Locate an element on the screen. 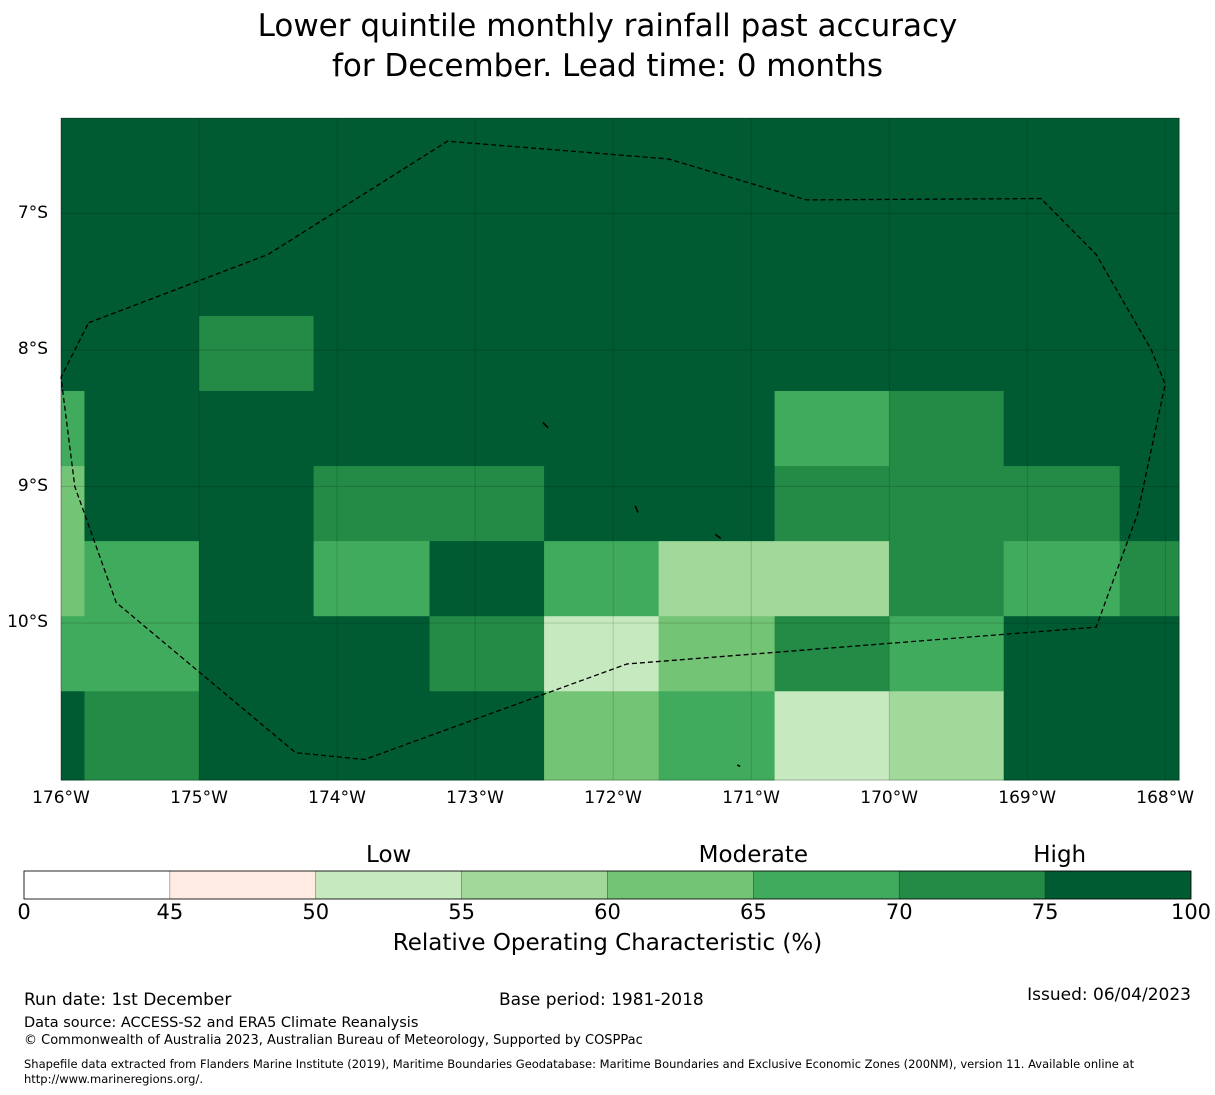 This screenshot has height=1095, width=1215. grid-cell-r5-c0 is located at coordinates (73, 736).